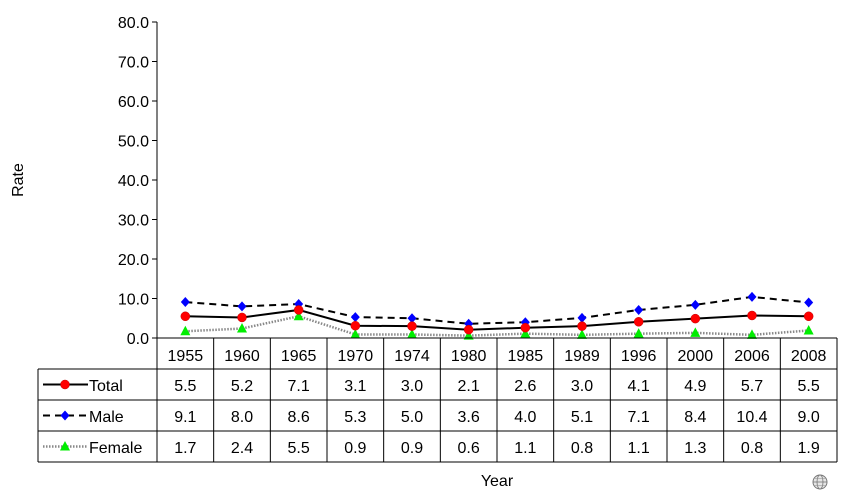 This screenshot has height=496, width=841. What do you see at coordinates (18, 180) in the screenshot?
I see `y-axis-label: Rate` at bounding box center [18, 180].